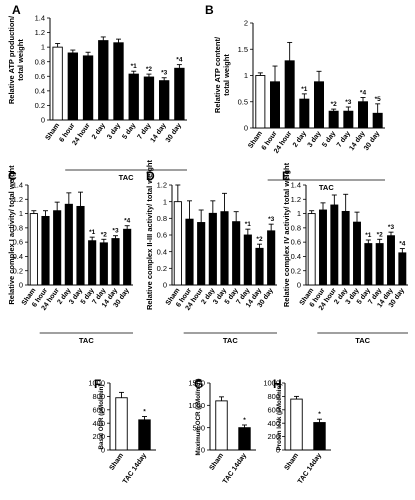  What do you see at coordinates (329, 139) in the screenshot?
I see `category-label-b-5: 5 day` at bounding box center [329, 139].